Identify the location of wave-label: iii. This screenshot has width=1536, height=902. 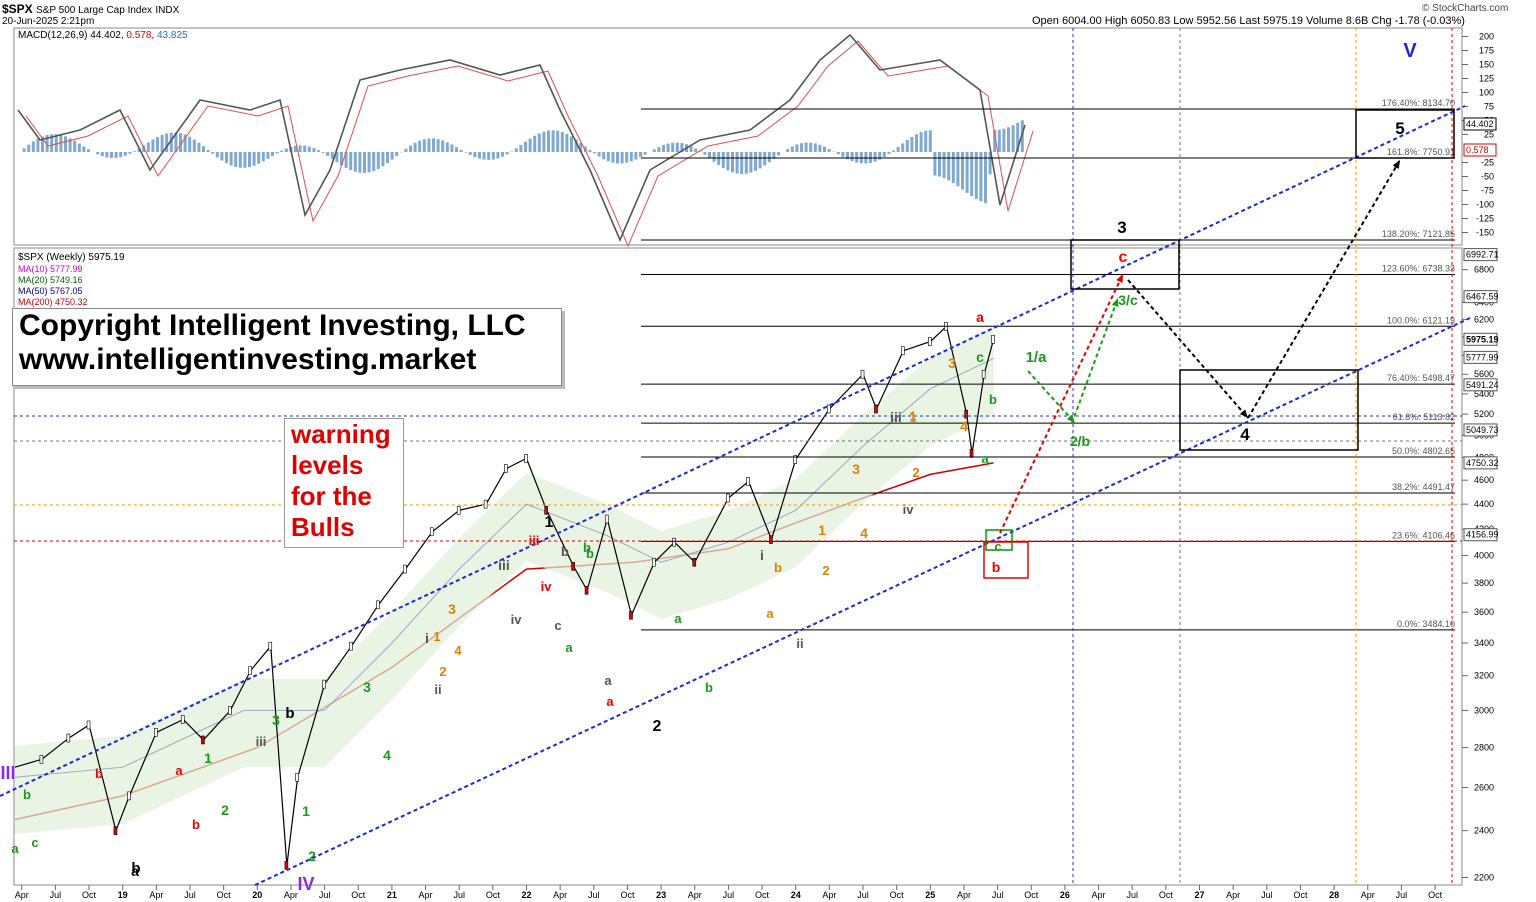
(504, 565).